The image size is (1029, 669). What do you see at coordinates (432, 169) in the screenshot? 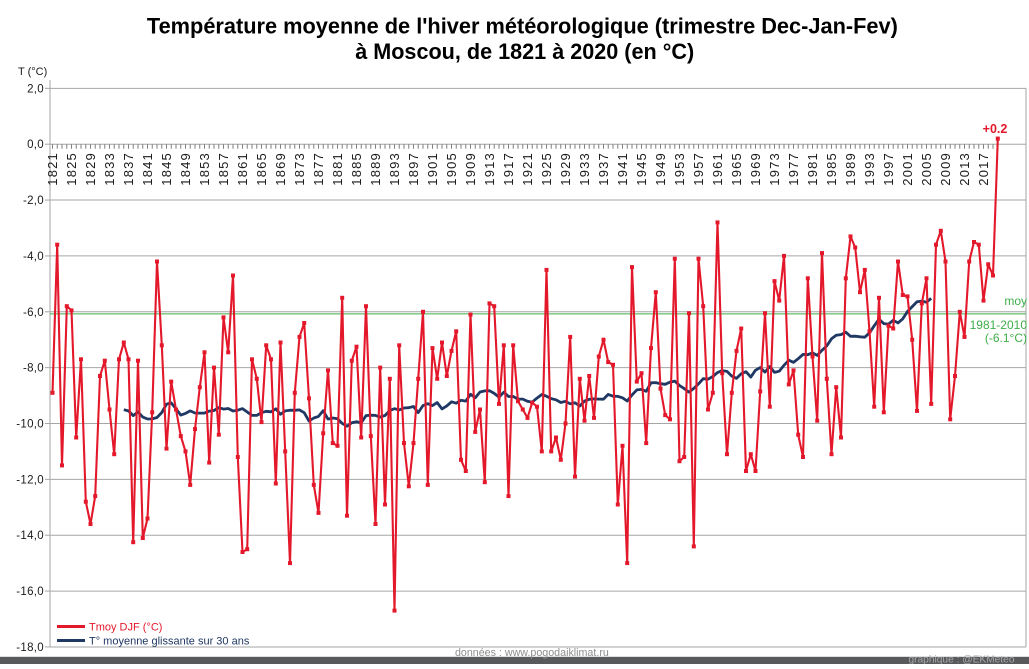
I see `svg-text: 1901` at bounding box center [432, 169].